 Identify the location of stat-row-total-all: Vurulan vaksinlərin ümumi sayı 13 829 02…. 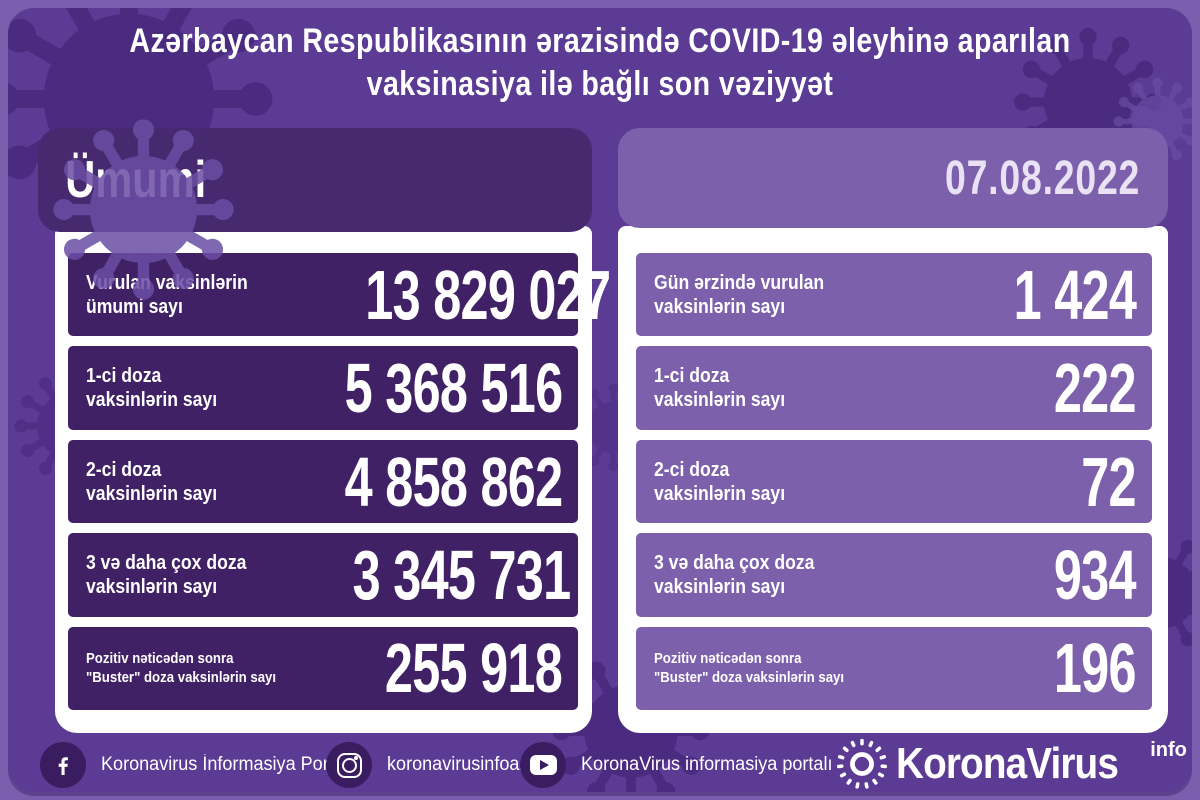
(339, 295).